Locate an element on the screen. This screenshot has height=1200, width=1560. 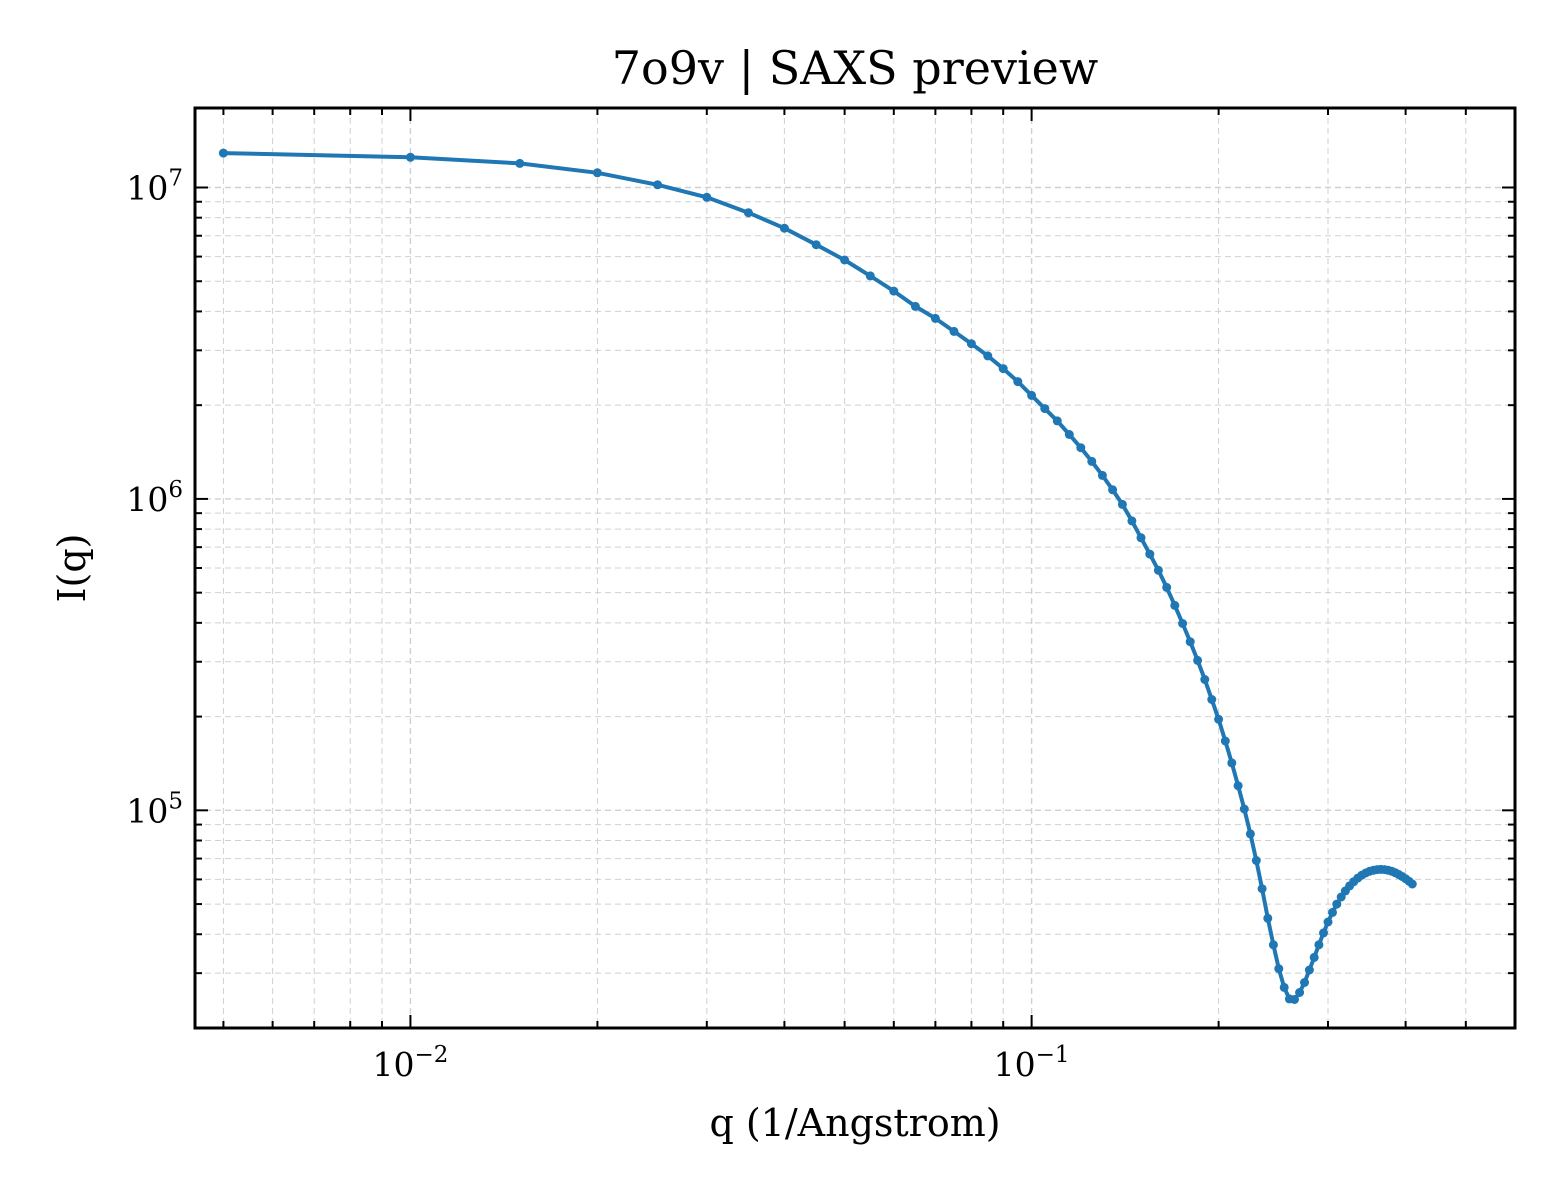
x-tick-label: 10⁻² is located at coordinates (410, 1063).